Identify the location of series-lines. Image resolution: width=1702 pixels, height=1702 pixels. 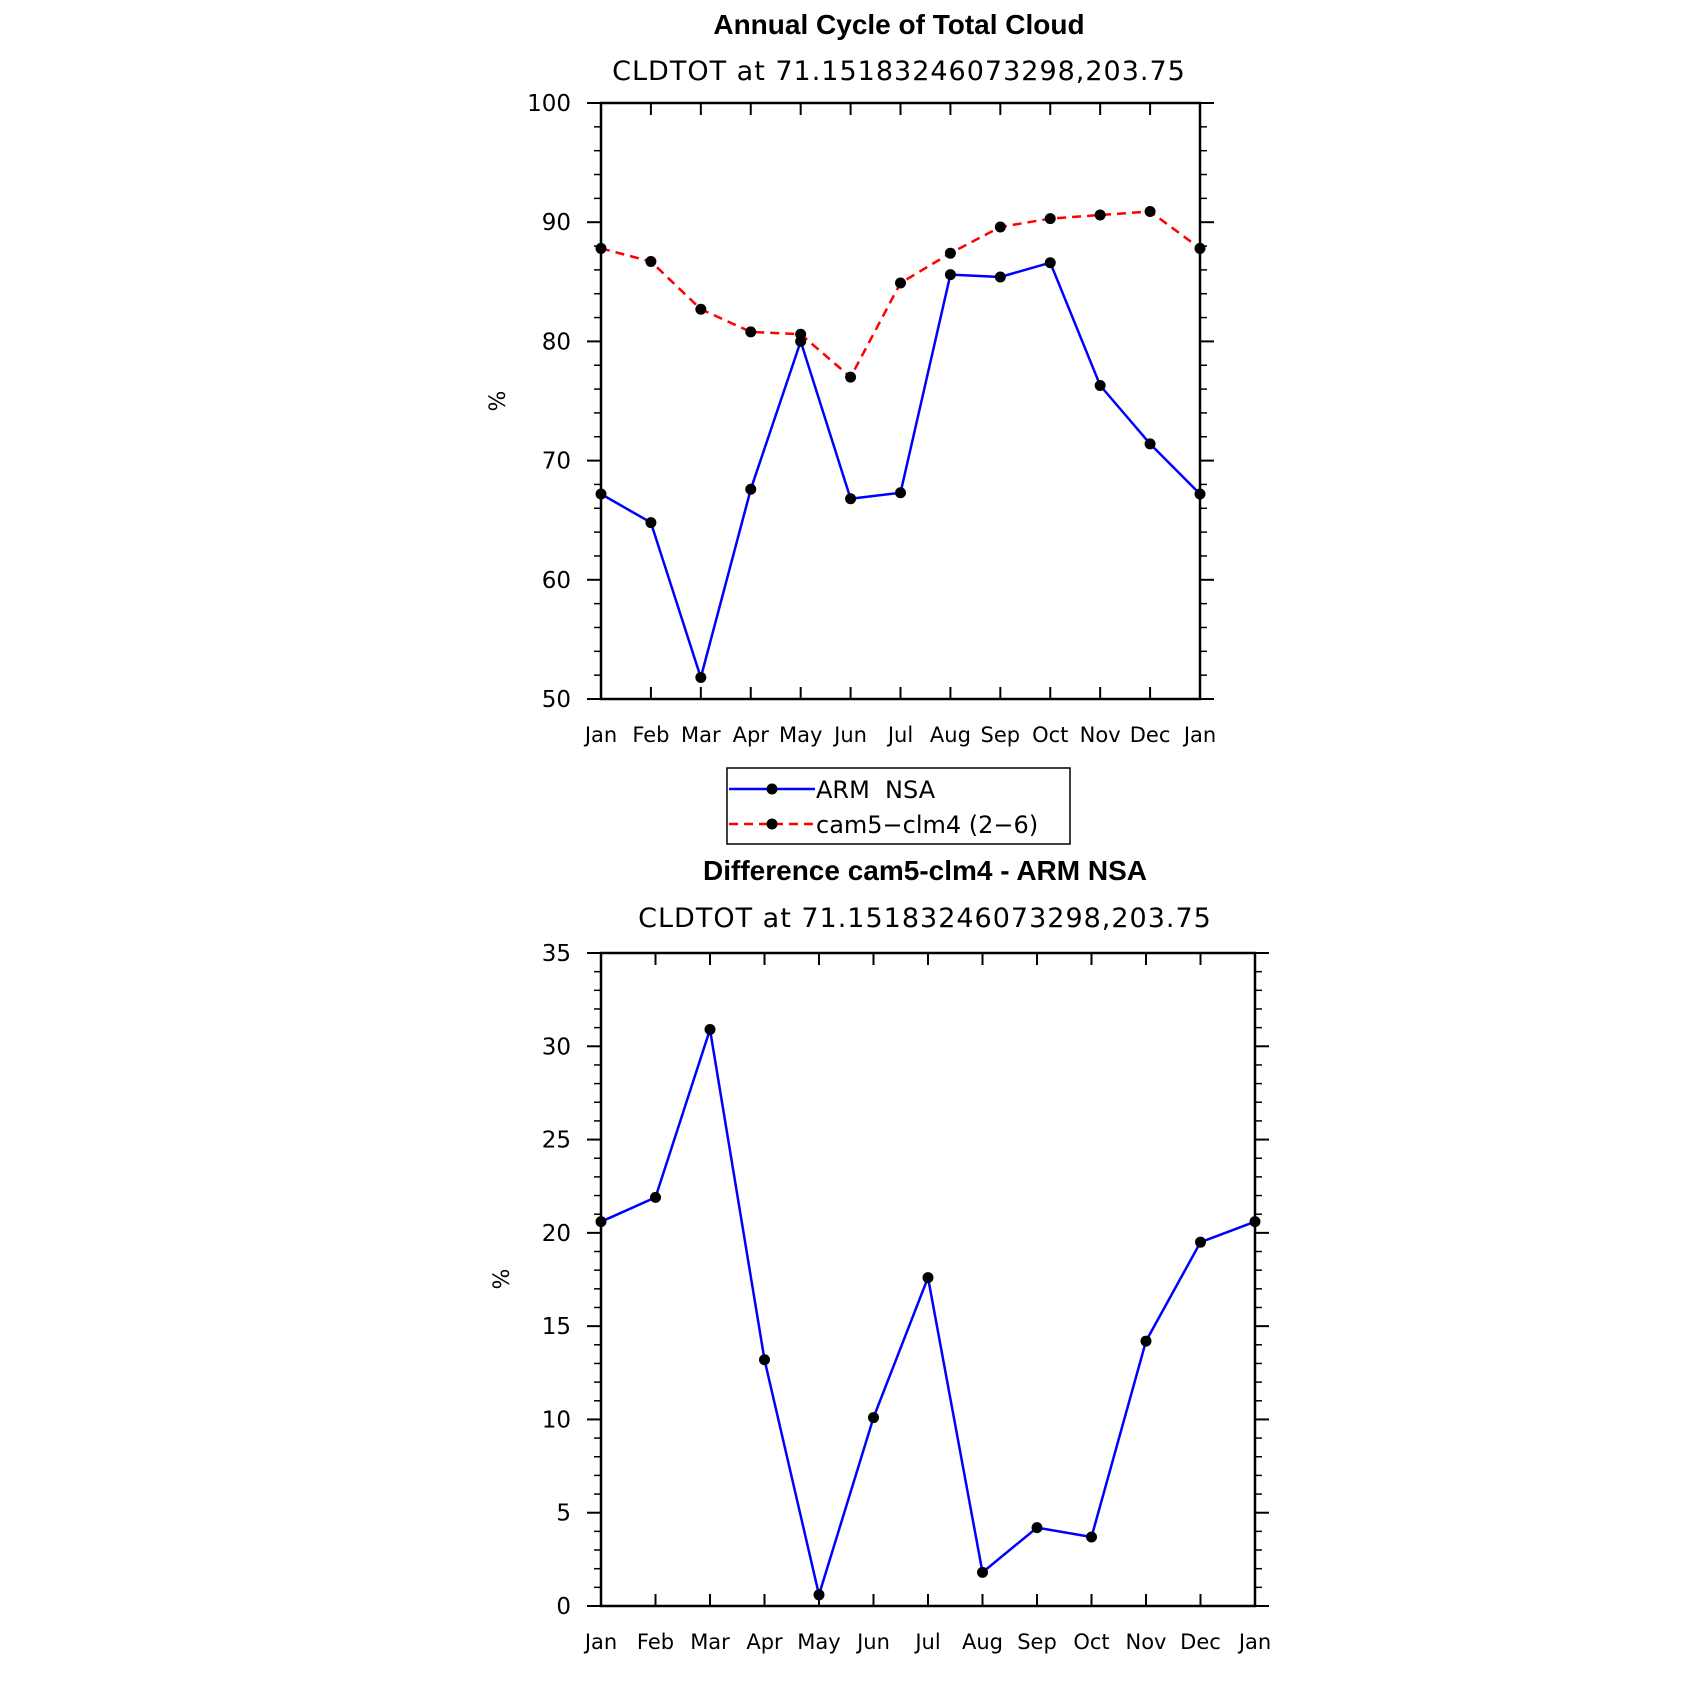
(928, 1312).